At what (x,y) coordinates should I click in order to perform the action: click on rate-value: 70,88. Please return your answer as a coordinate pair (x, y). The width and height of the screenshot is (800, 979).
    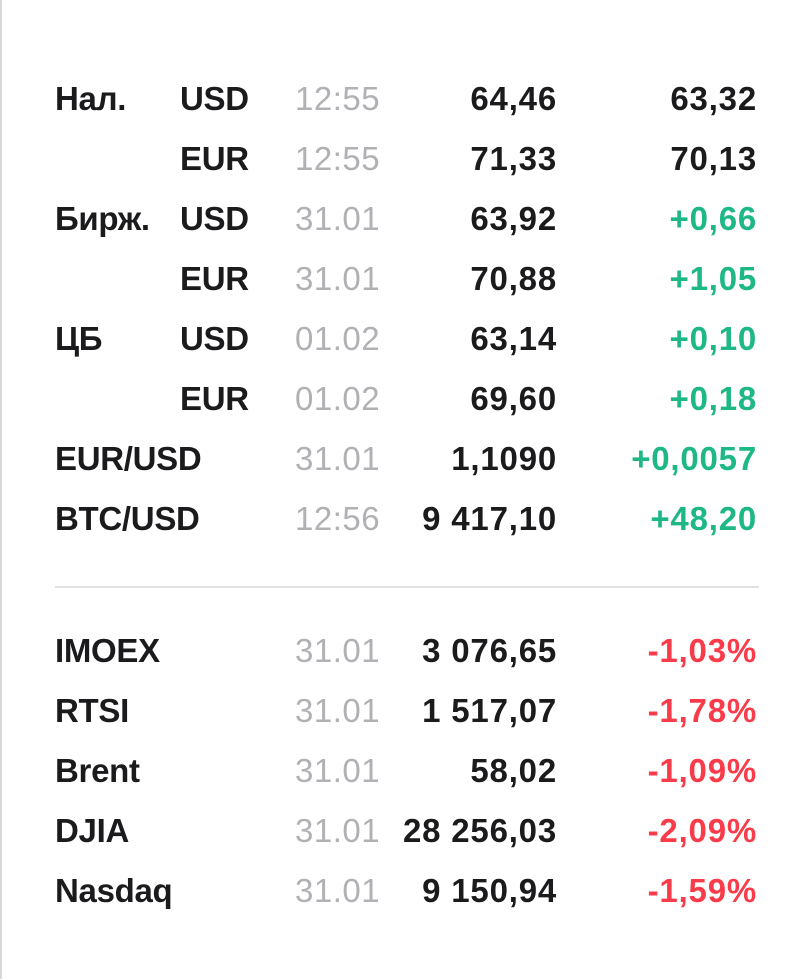
    Looking at the image, I should click on (513, 278).